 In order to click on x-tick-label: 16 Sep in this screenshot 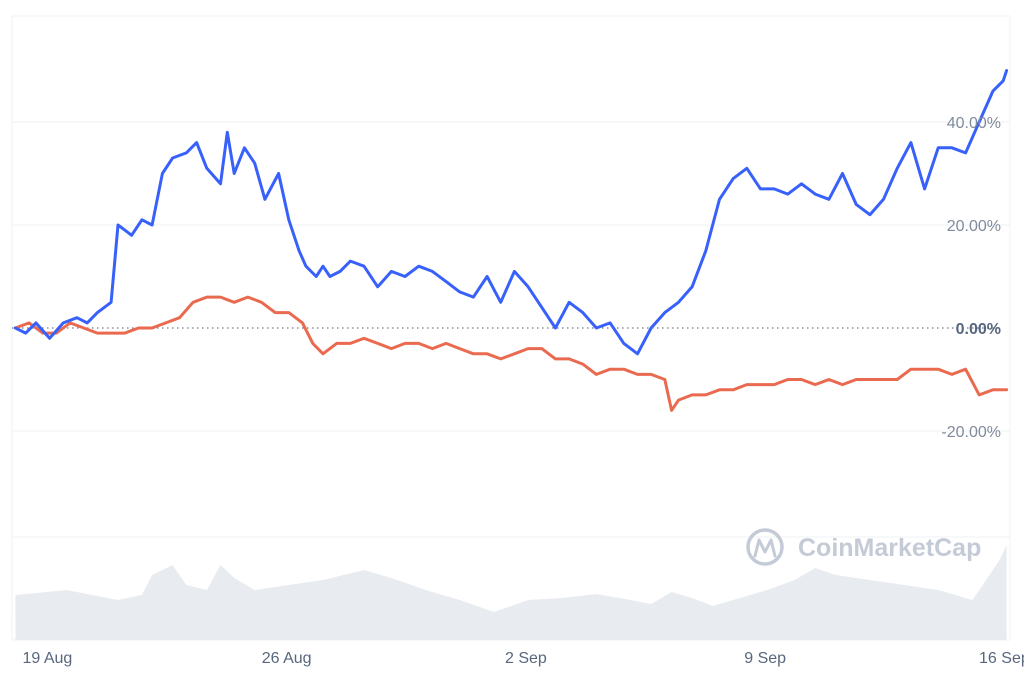, I will do `click(1001, 658)`.